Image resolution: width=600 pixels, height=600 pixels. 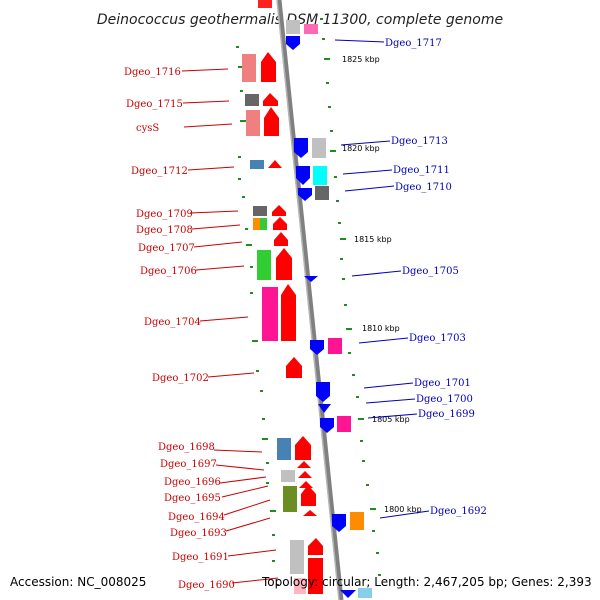 I want to click on genome-backbone-highlight, so click(x=308, y=300).